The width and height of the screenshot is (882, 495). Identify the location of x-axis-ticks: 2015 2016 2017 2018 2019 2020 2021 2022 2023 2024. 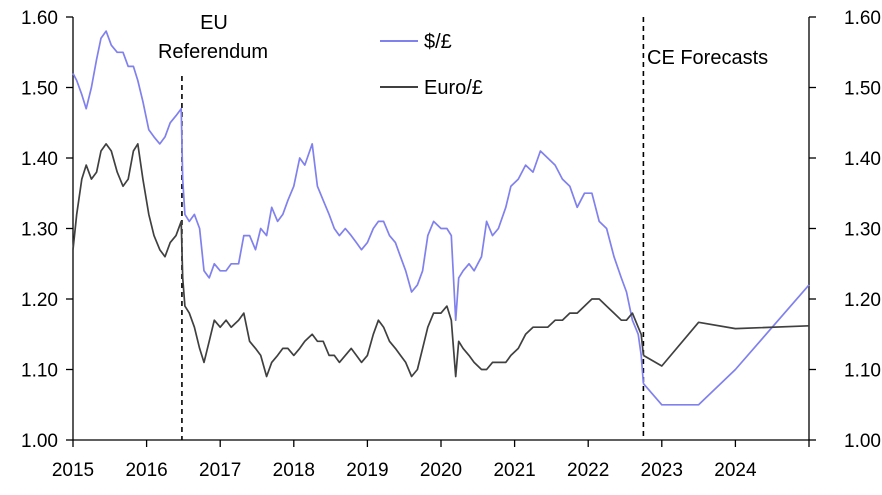
(431, 460).